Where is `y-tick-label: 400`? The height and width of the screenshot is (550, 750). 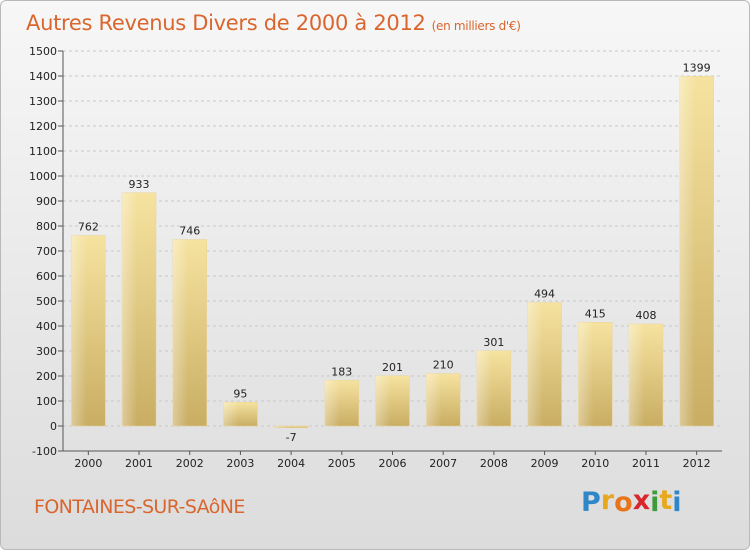 y-tick-label: 400 is located at coordinates (46, 326).